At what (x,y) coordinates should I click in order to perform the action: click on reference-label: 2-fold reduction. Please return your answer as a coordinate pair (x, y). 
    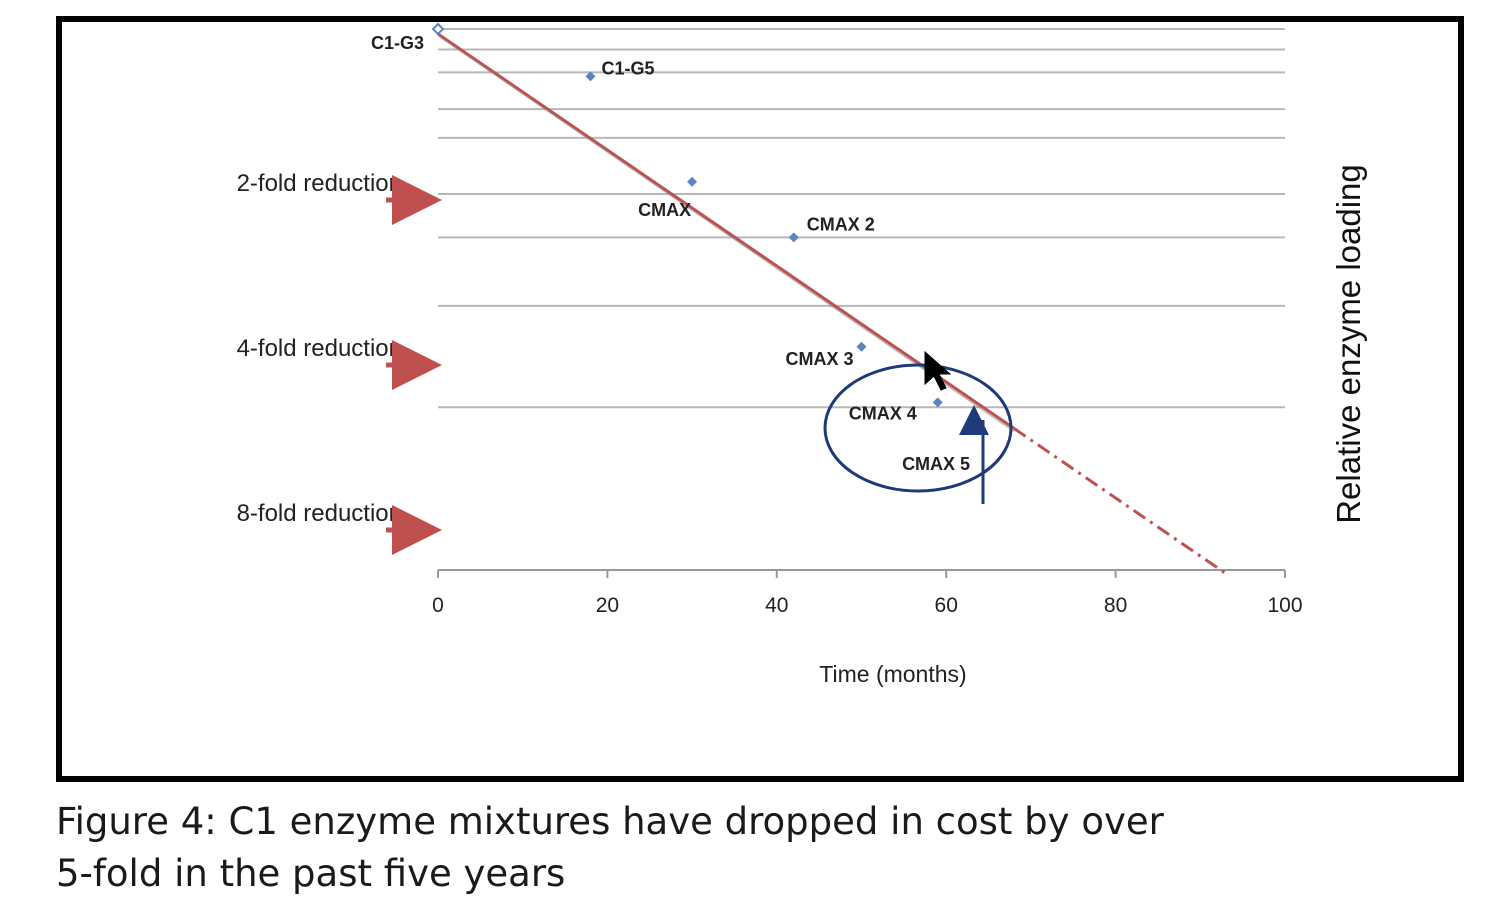
    Looking at the image, I should click on (319, 183).